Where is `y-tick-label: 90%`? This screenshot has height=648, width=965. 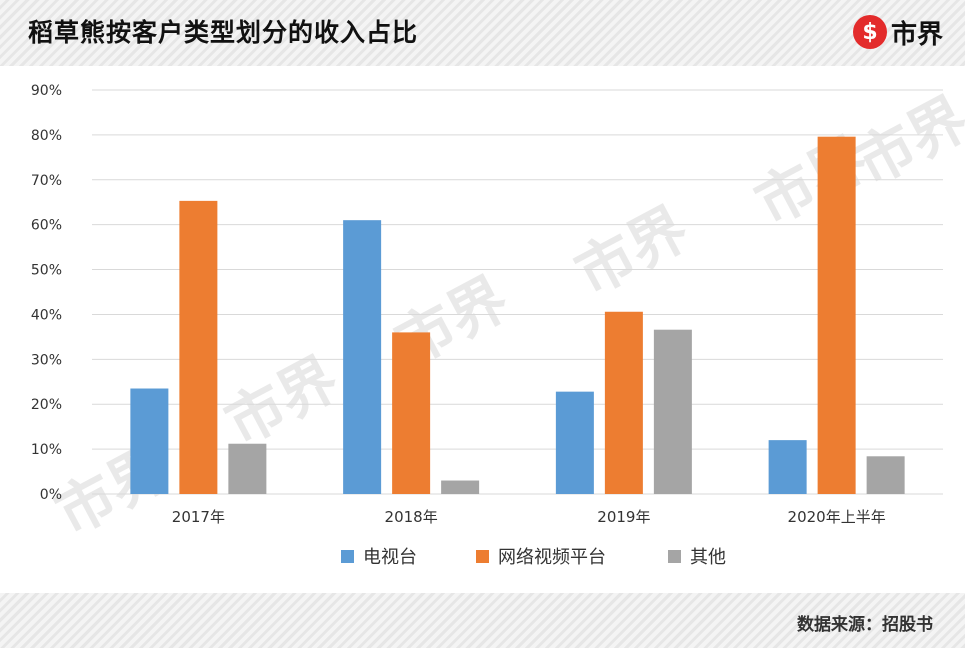
y-tick-label: 90% is located at coordinates (46, 91).